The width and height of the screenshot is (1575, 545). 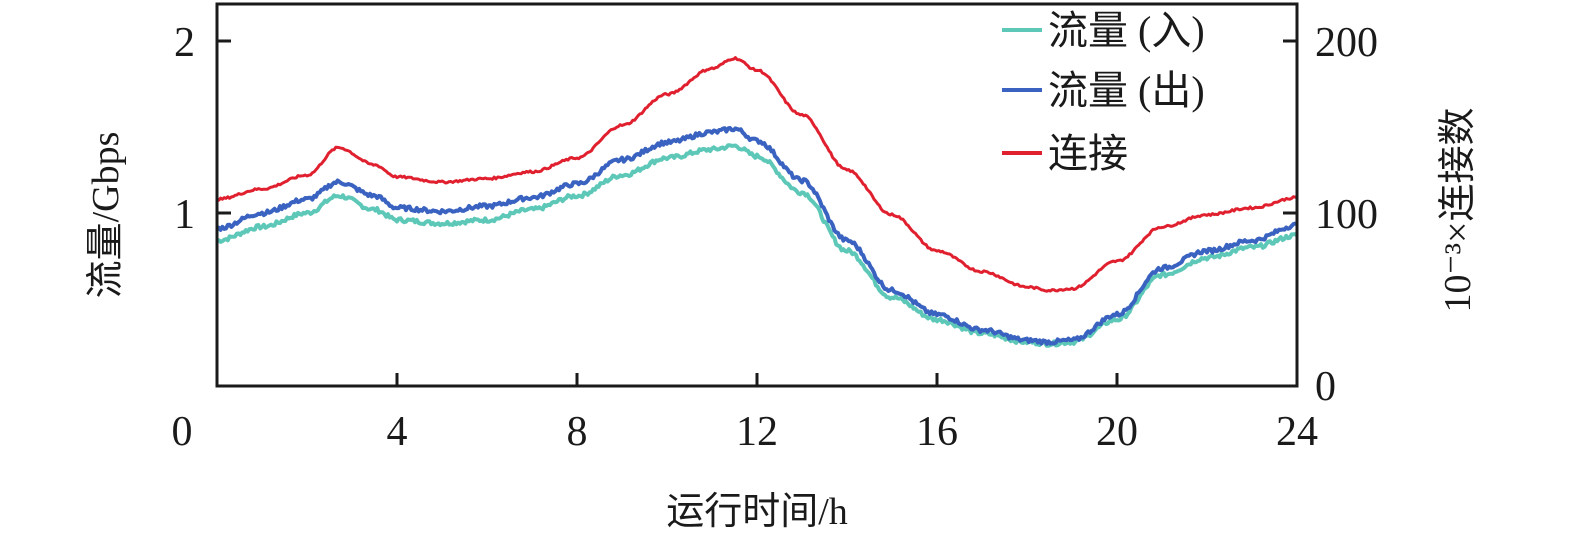 What do you see at coordinates (1458, 210) in the screenshot?
I see `y2-axis-label: 10⁻³×连接数` at bounding box center [1458, 210].